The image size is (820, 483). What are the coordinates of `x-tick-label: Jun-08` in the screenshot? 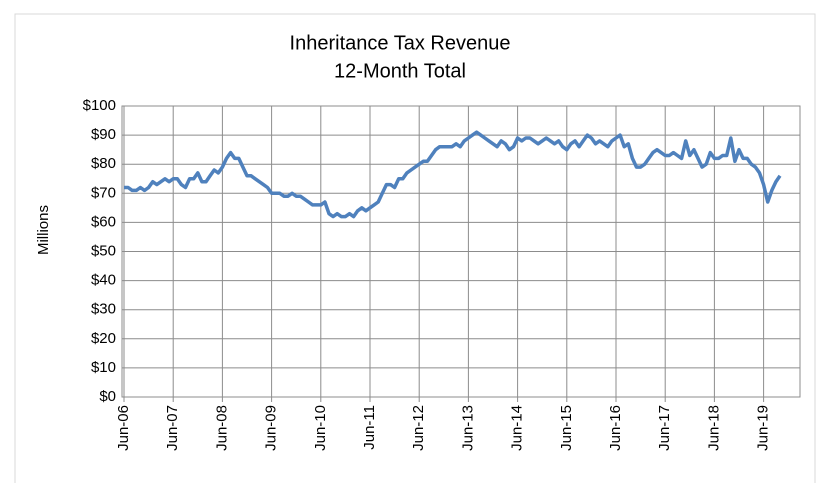 It's located at (221, 428).